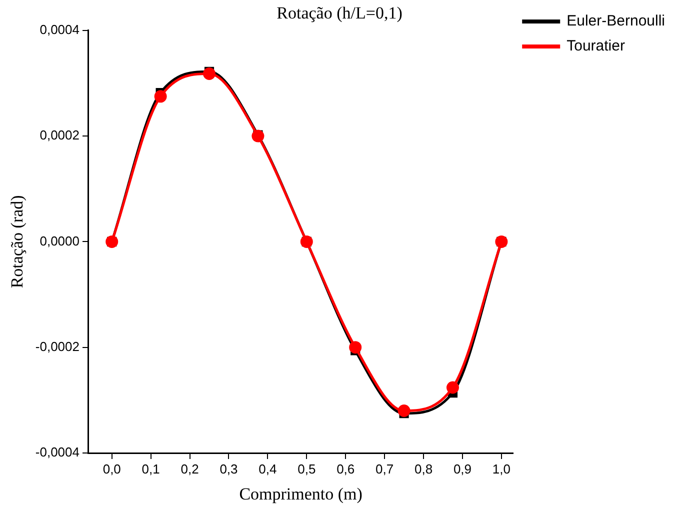 The width and height of the screenshot is (679, 513). Describe the element at coordinates (385, 468) in the screenshot. I see `x-tick-label: 0,7` at that location.